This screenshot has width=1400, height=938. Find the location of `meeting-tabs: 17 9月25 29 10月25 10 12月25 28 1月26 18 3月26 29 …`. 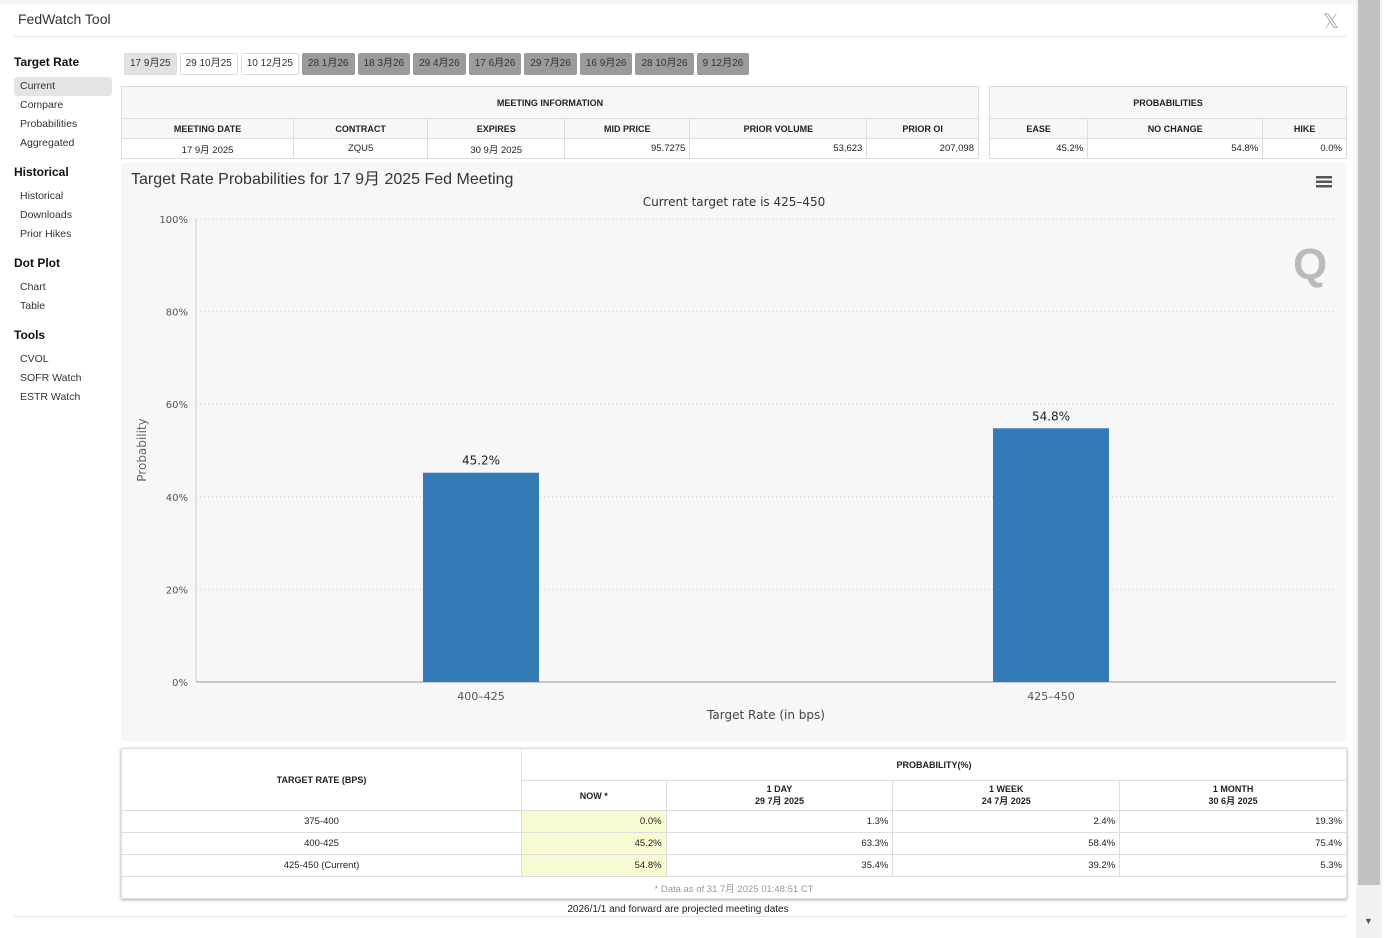

meeting-tabs: 17 9月25 29 10月25 10 12月25 28 1月26 18 3月26 29 … is located at coordinates (437, 64).